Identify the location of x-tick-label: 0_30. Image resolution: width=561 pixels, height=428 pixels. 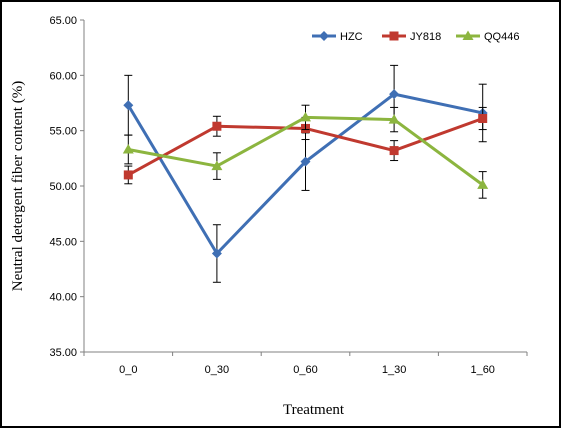
(217, 370).